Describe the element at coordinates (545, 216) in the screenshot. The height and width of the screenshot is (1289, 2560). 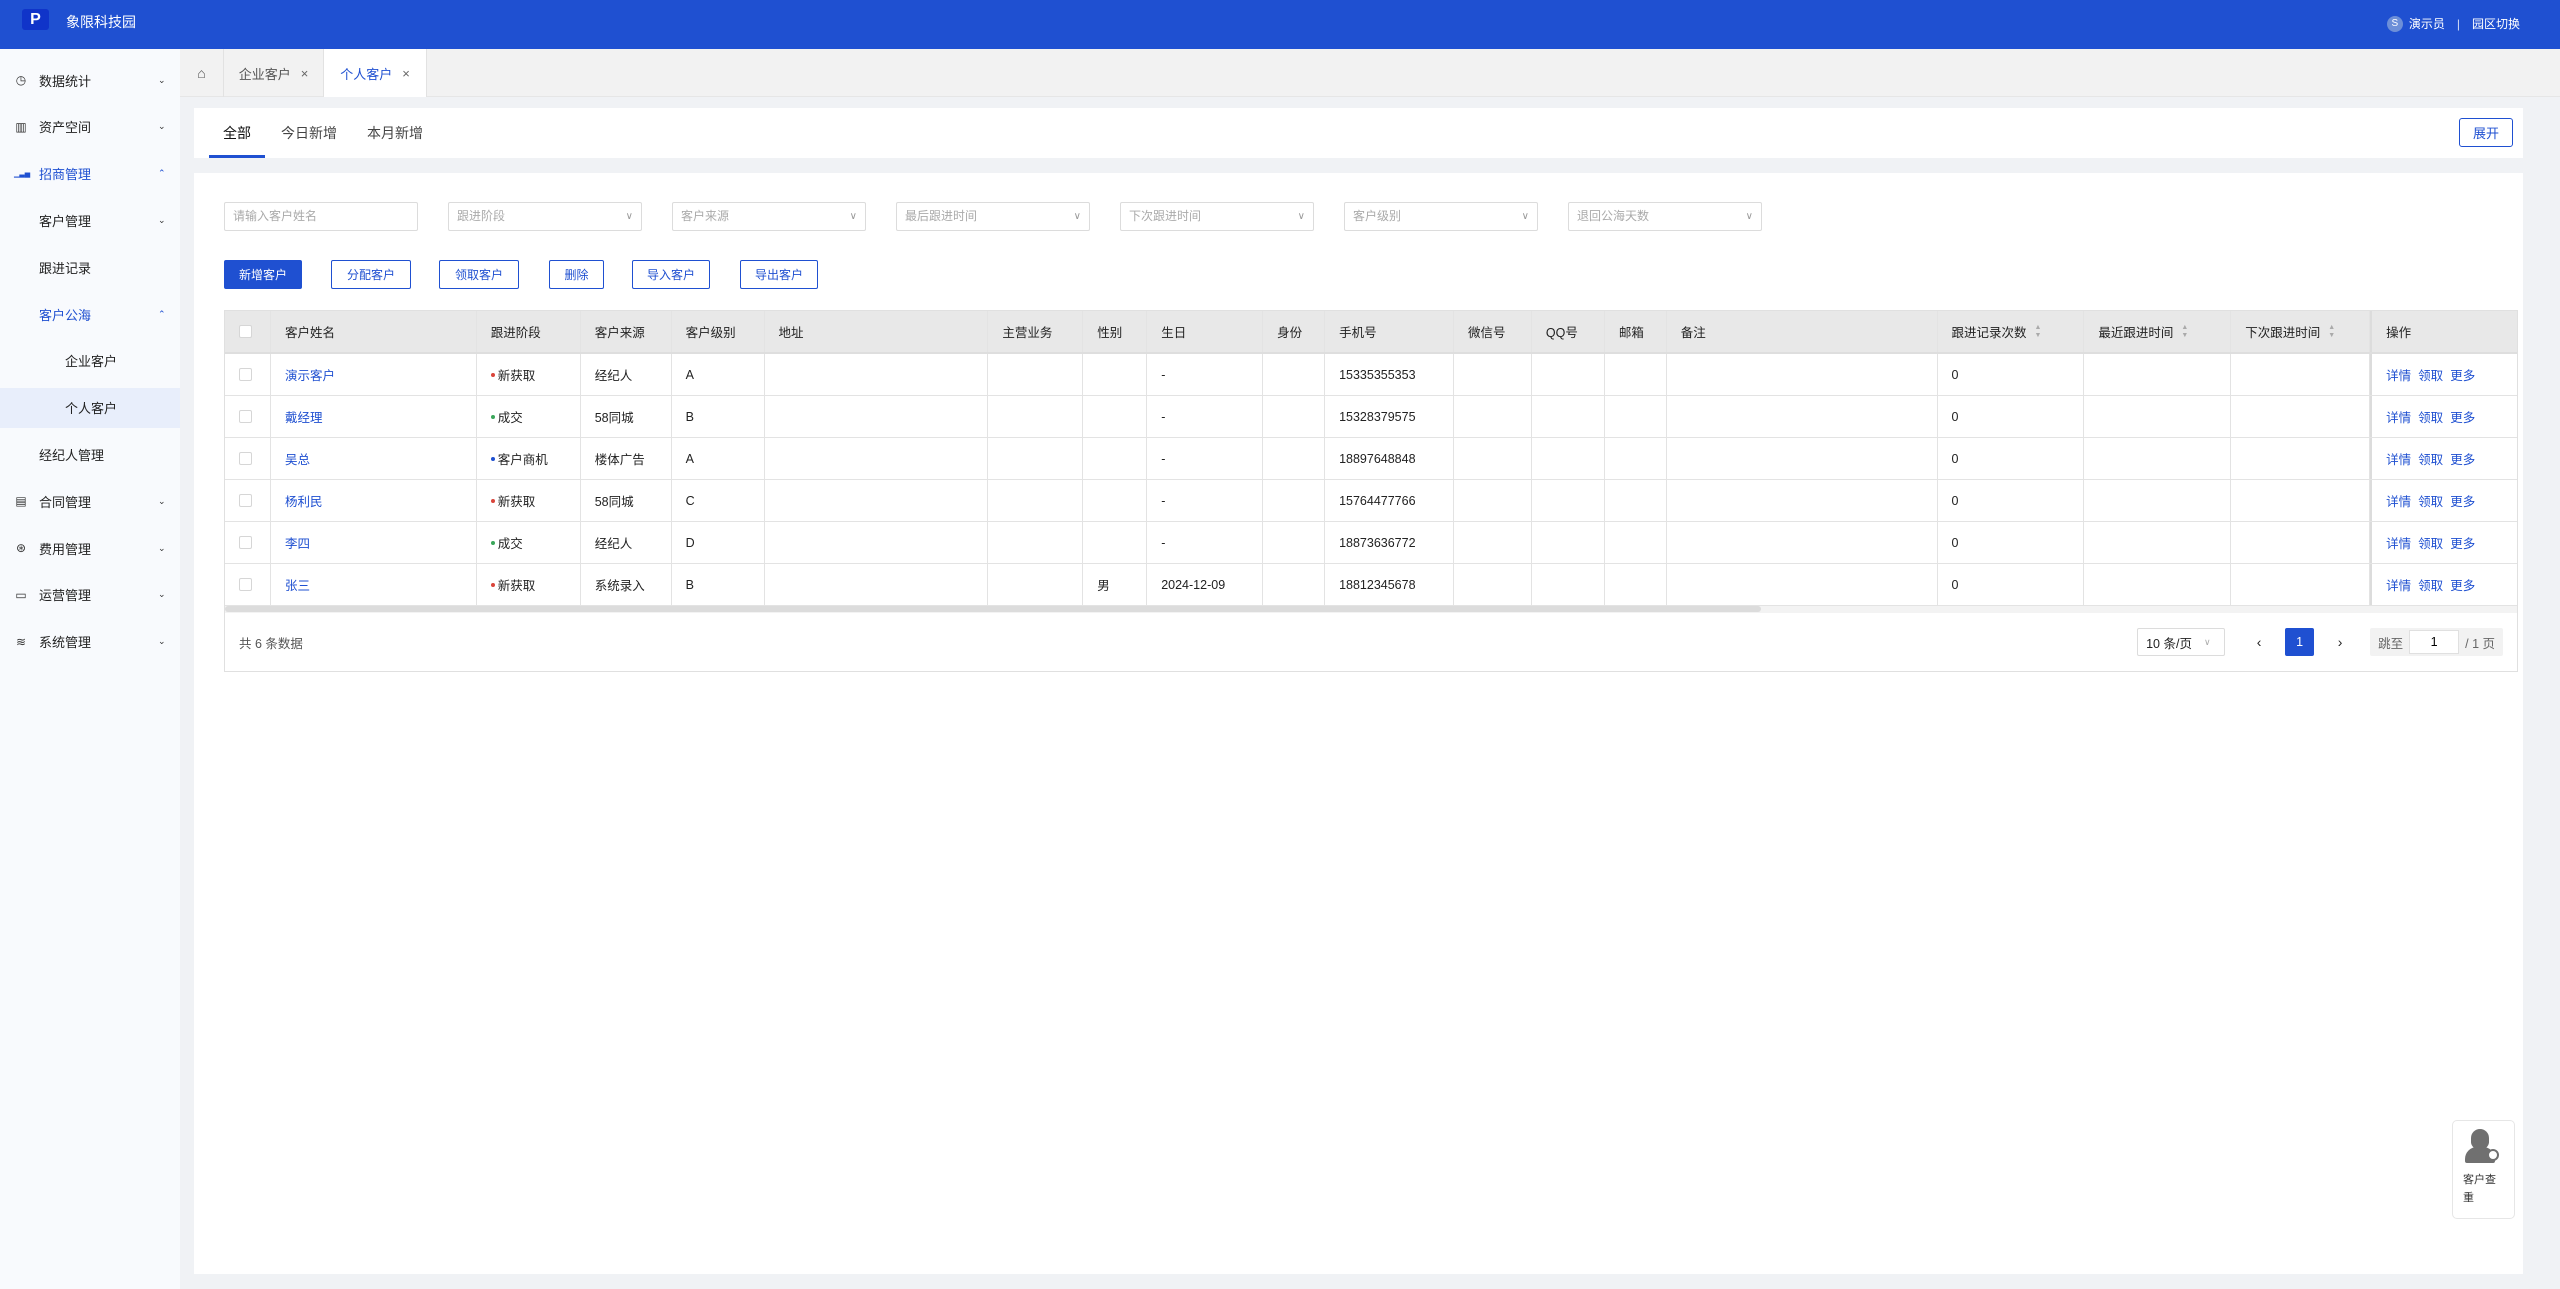
I see `filter-select: 跟进阶段 ∨` at that location.